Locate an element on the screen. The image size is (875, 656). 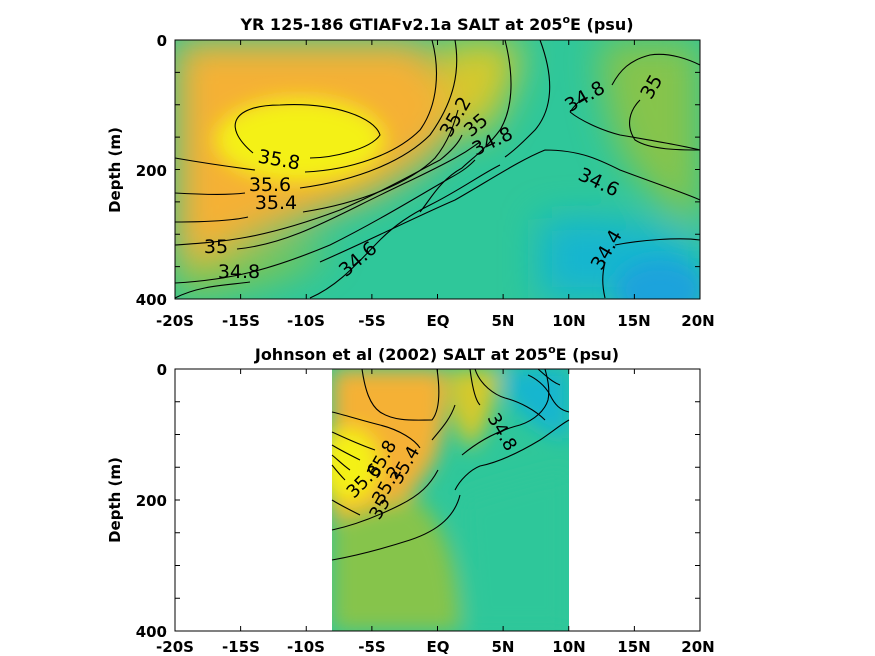
panel-bottom-y-tick-labels: 0 200 400 is located at coordinates (151, 501).